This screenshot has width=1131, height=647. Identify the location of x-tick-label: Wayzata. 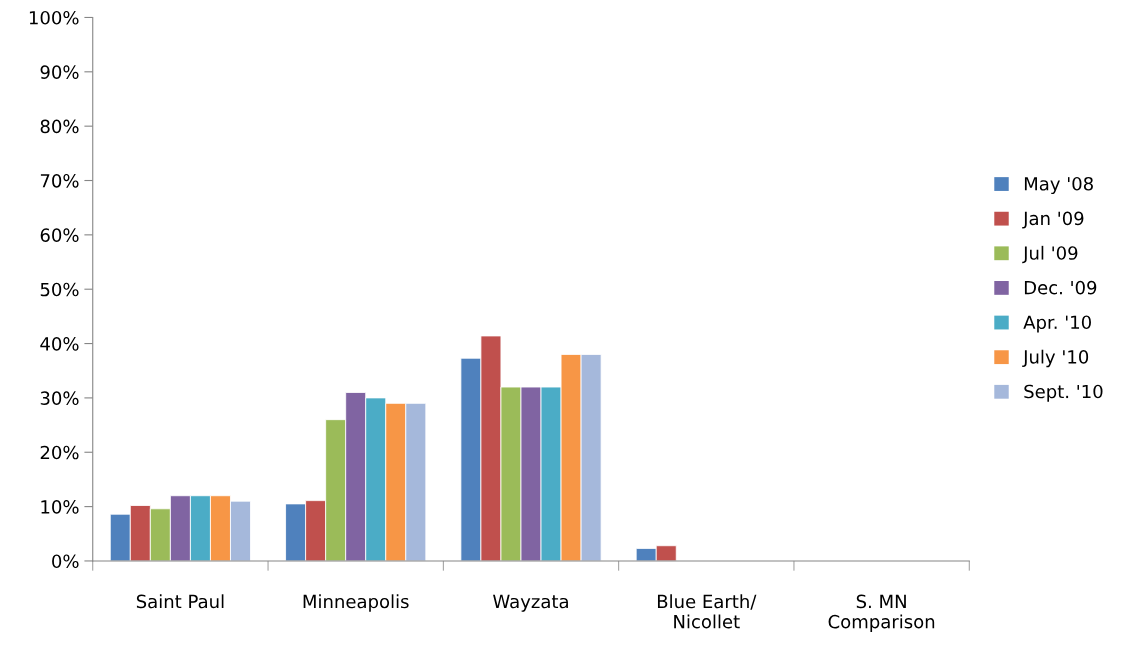
(530, 603).